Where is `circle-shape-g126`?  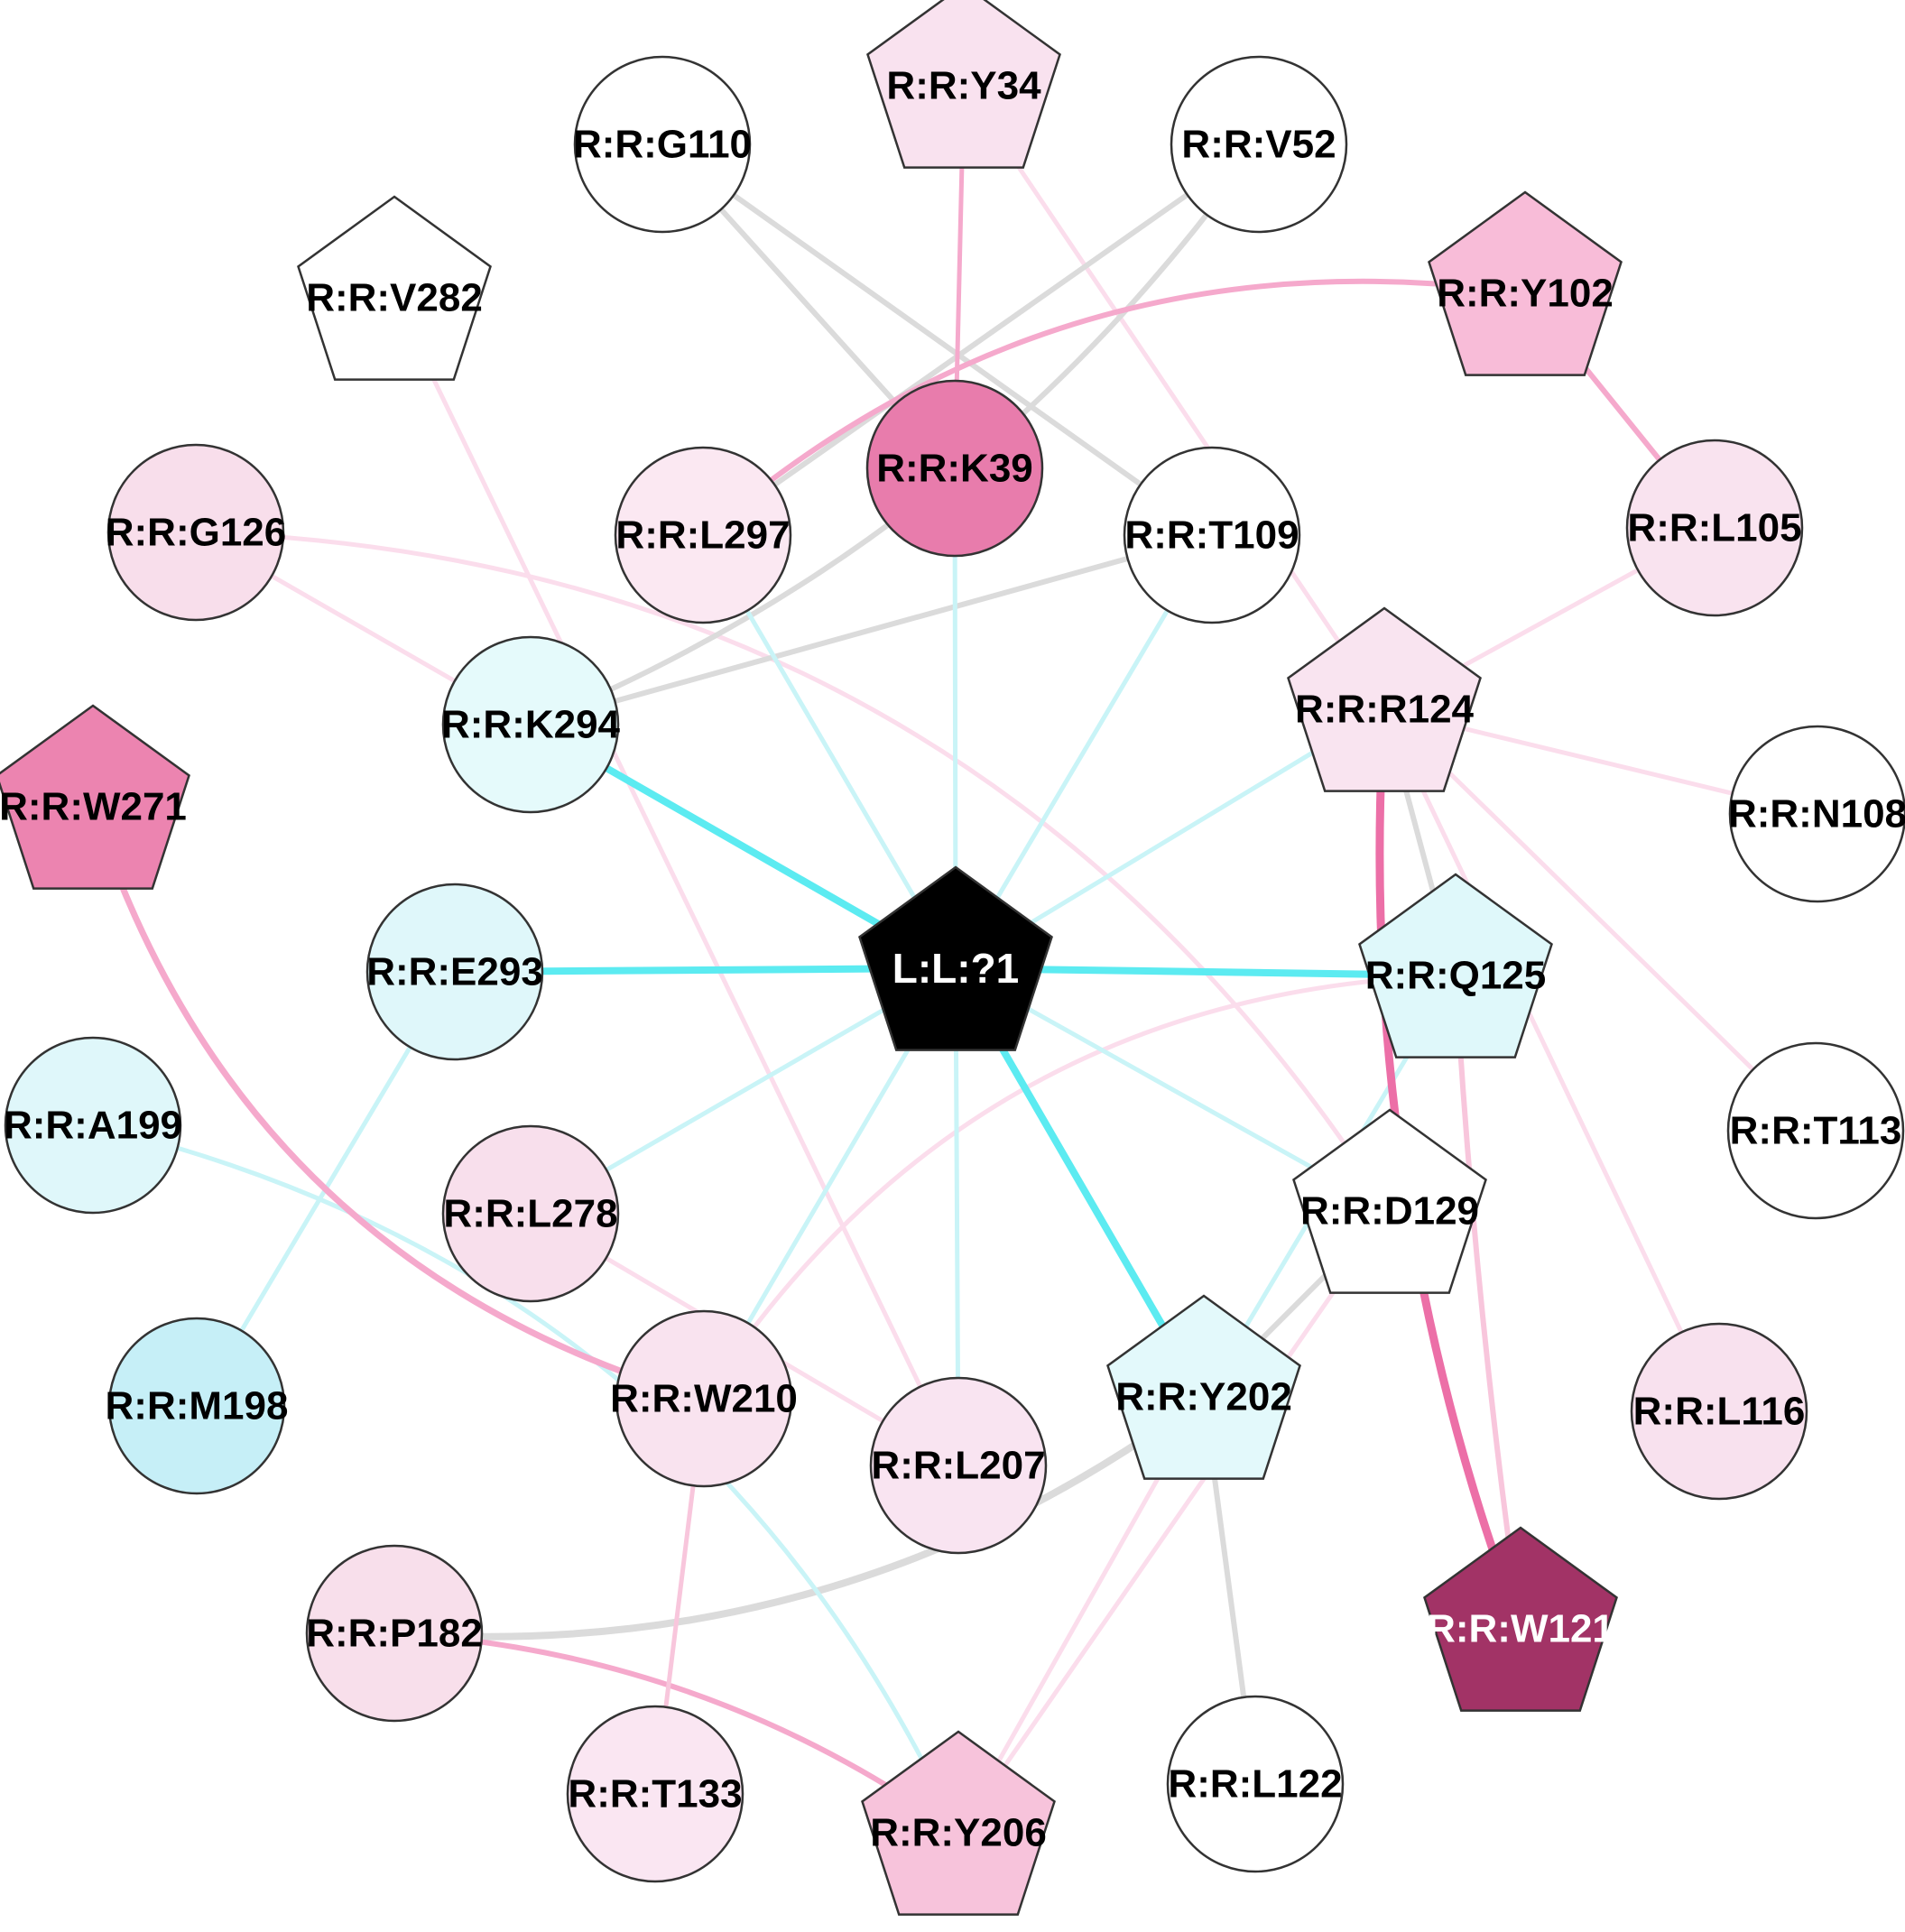 circle-shape-g126 is located at coordinates (195, 532).